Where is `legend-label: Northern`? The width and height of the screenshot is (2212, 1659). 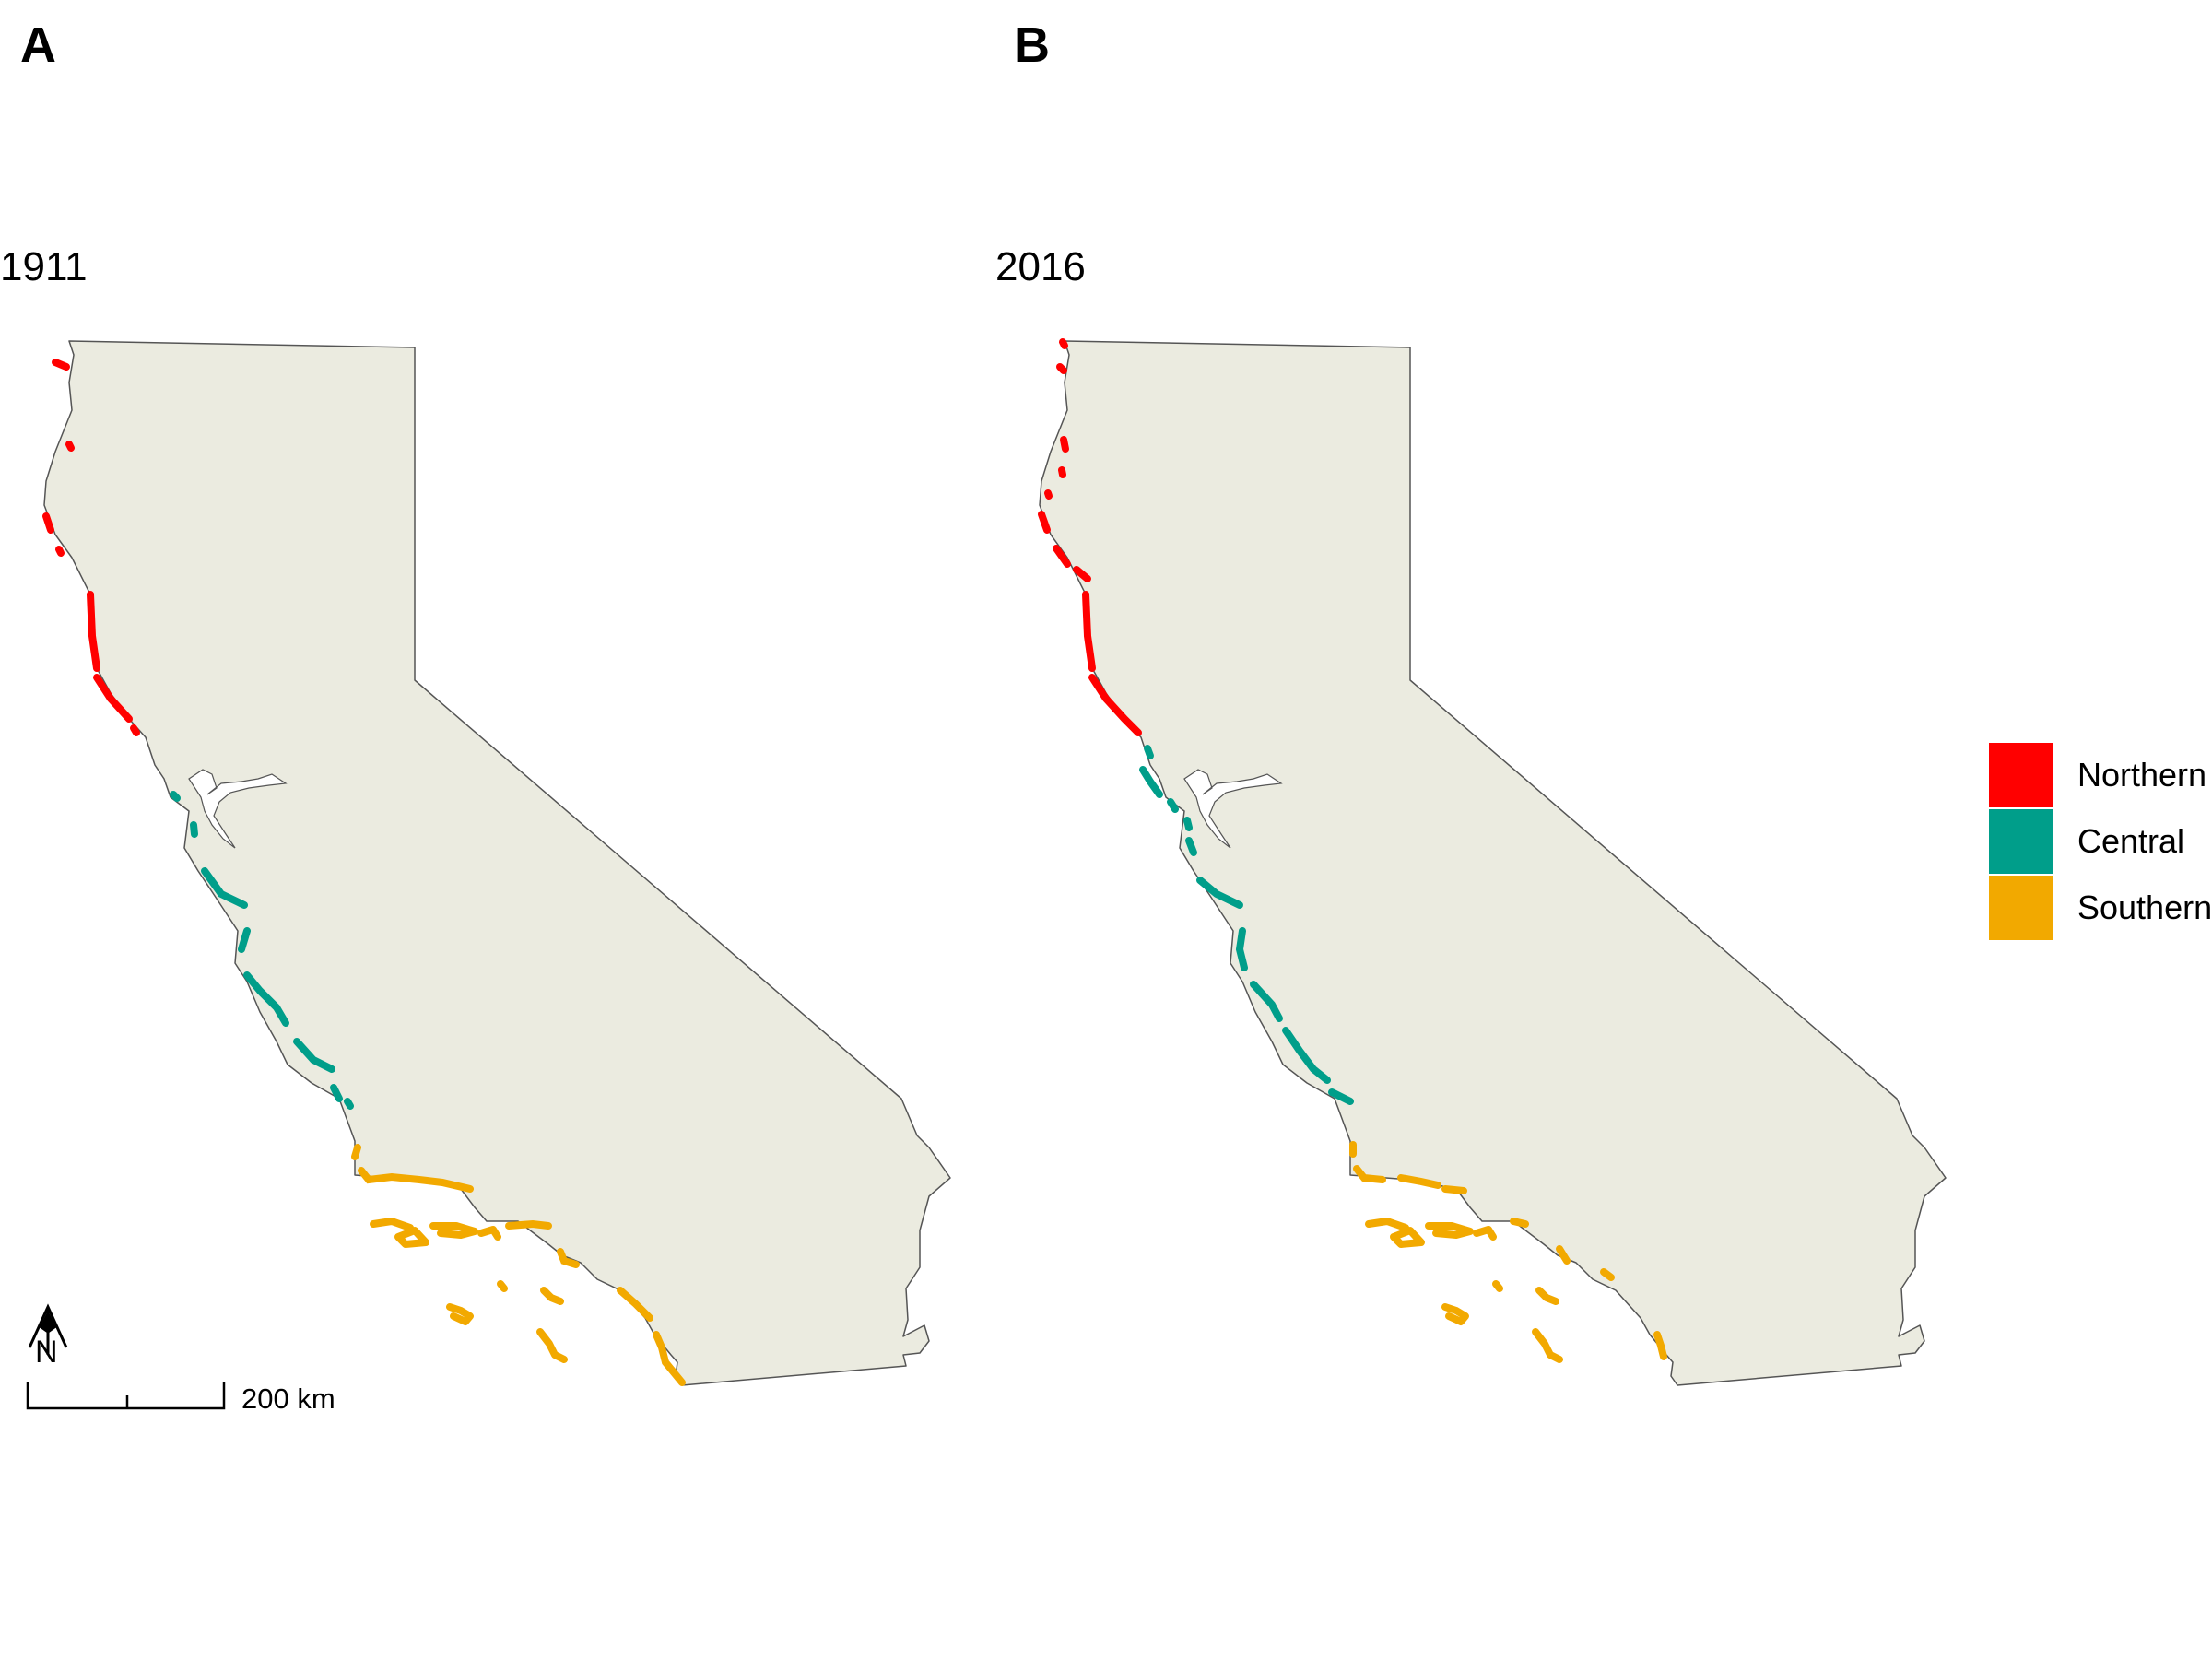 legend-label: Northern is located at coordinates (2142, 775).